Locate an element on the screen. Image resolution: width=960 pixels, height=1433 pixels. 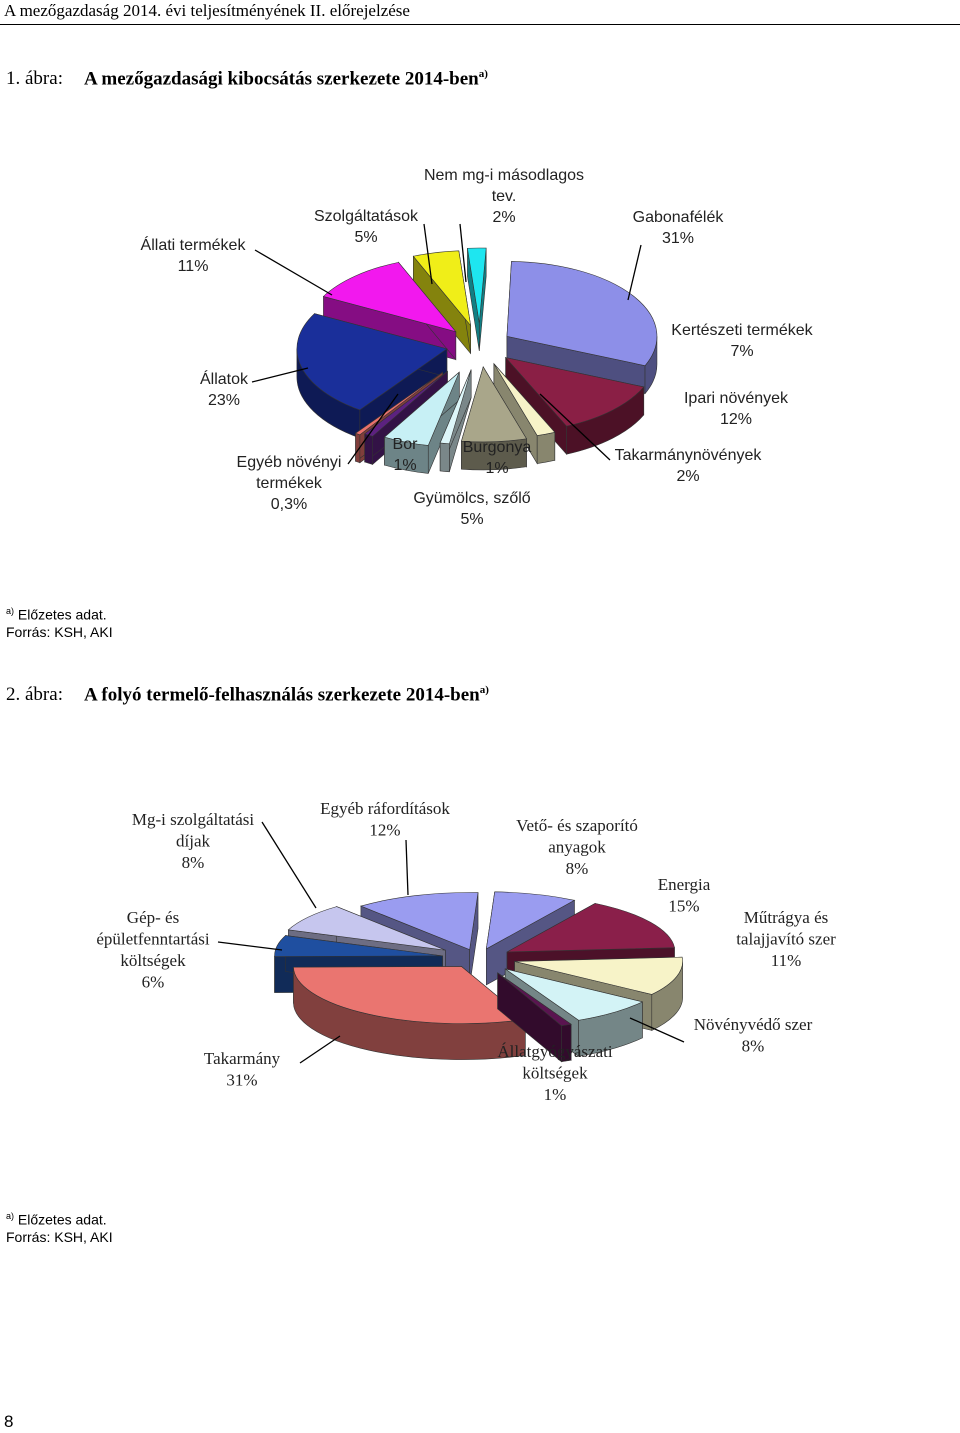
pie-slice-gabonafelek is located at coordinates (582, 328).